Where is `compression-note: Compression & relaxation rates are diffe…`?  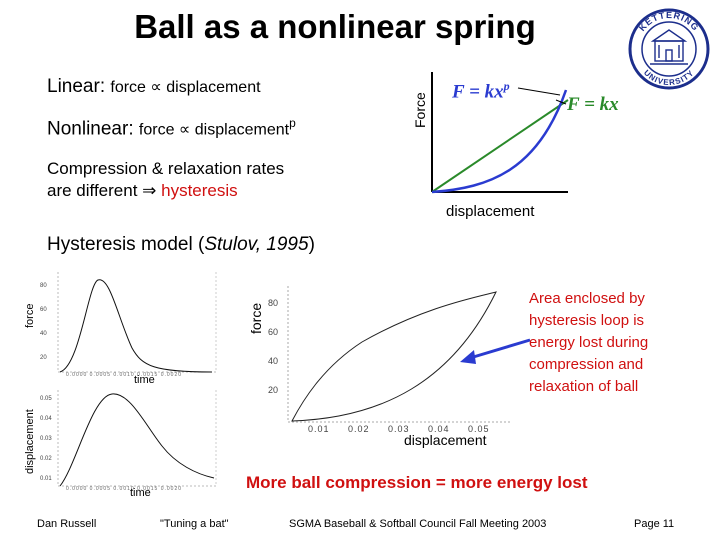 compression-note: Compression & relaxation rates are diffe… is located at coordinates (165, 180).